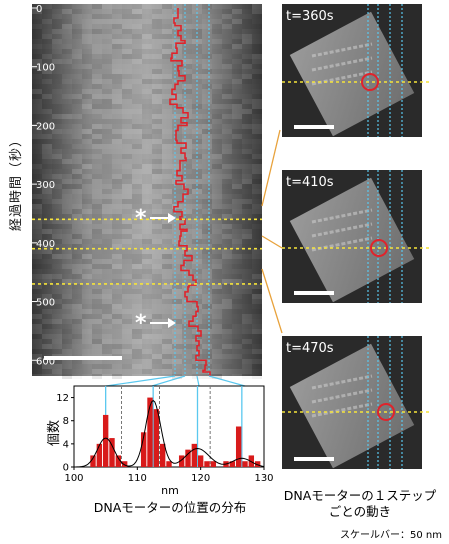 Image resolution: width=449 pixels, height=544 pixels. I want to click on asterisk-marker-2: *, so click(155, 323).